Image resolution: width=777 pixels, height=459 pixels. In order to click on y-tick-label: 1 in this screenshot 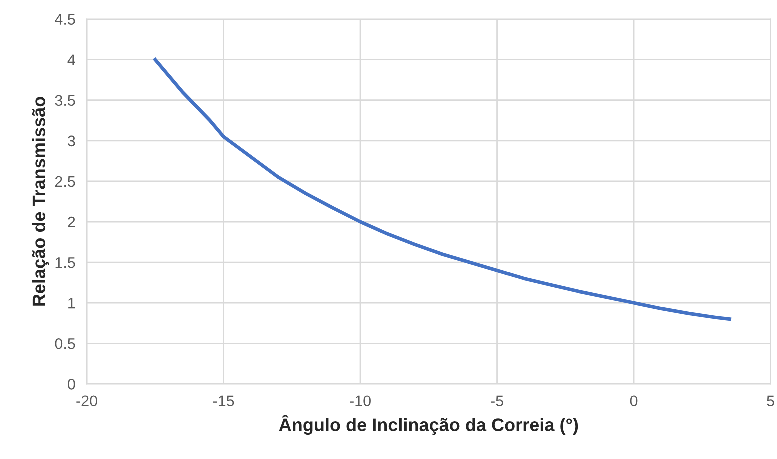, I will do `click(72, 303)`.